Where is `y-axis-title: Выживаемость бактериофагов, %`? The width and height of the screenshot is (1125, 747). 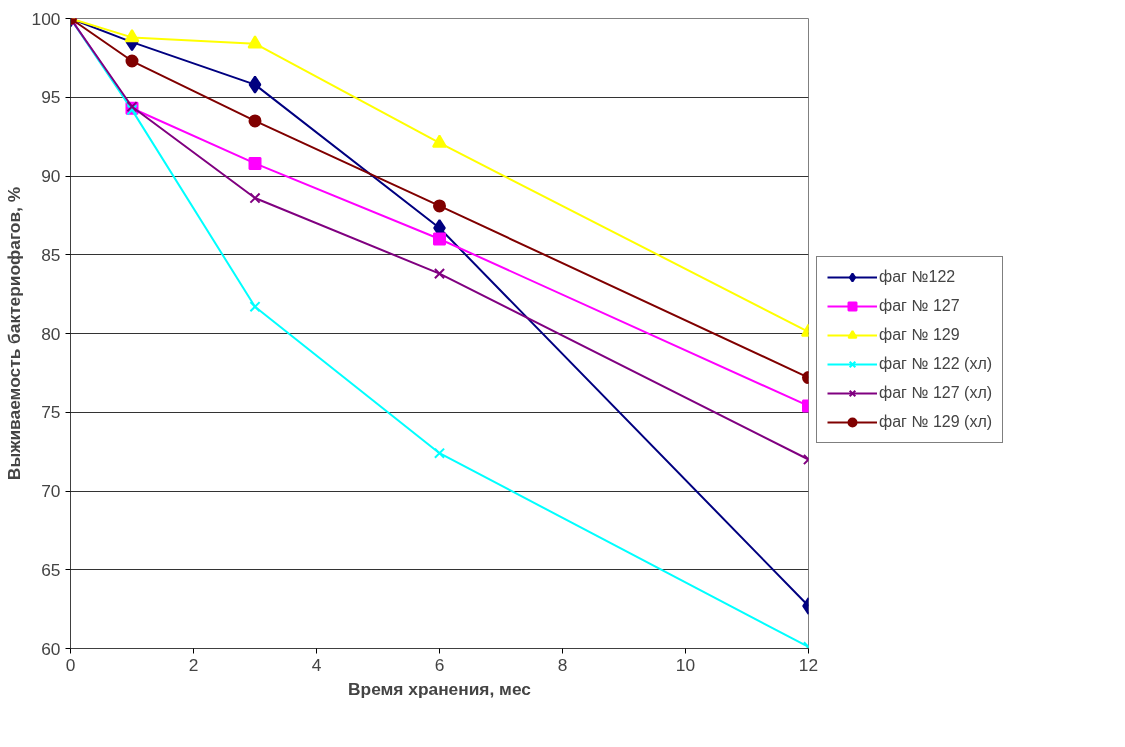 y-axis-title: Выживаемость бактериофагов, % is located at coordinates (13, 333).